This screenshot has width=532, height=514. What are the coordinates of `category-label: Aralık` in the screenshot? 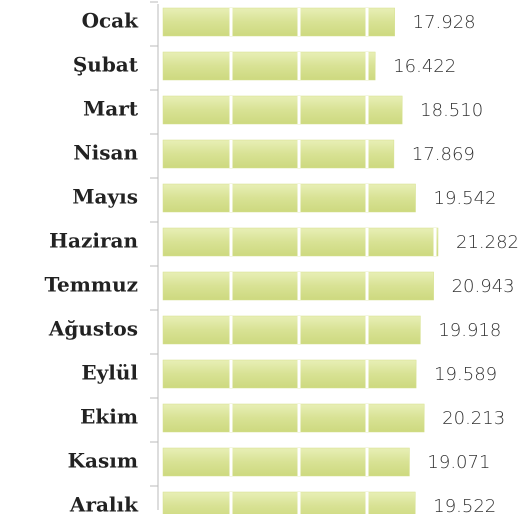 It's located at (104, 503).